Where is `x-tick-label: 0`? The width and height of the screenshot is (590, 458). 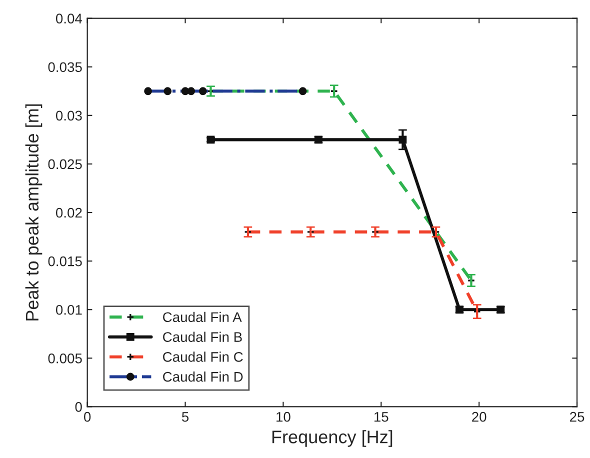
x-tick-label: 0 is located at coordinates (87, 417).